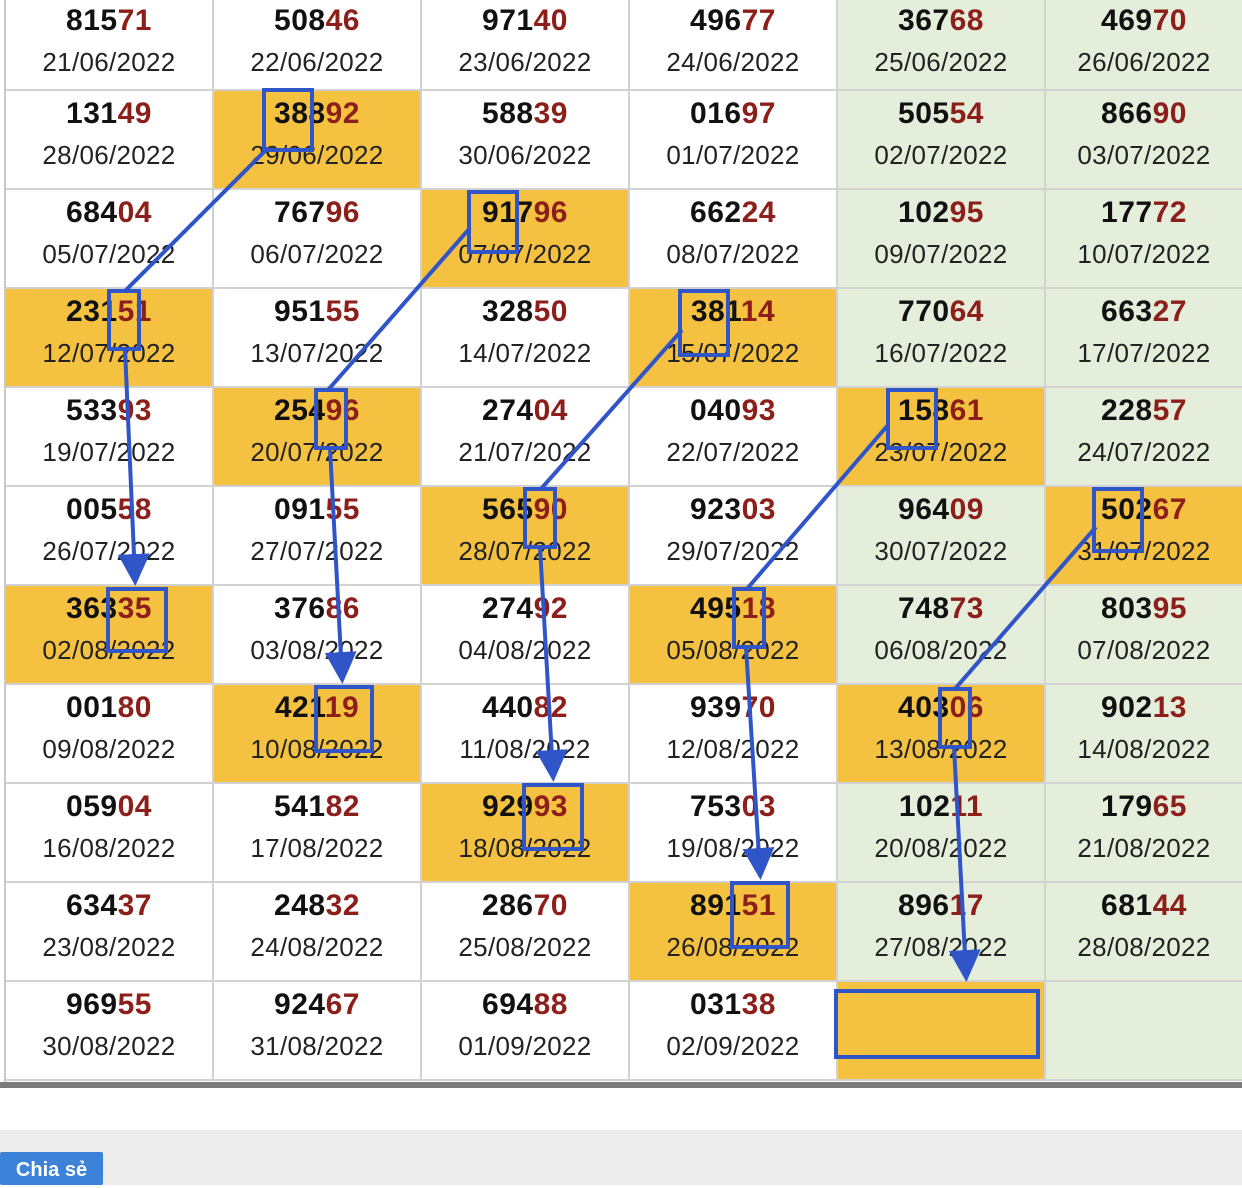 The height and width of the screenshot is (1188, 1242). I want to click on result-number: 44082, so click(525, 708).